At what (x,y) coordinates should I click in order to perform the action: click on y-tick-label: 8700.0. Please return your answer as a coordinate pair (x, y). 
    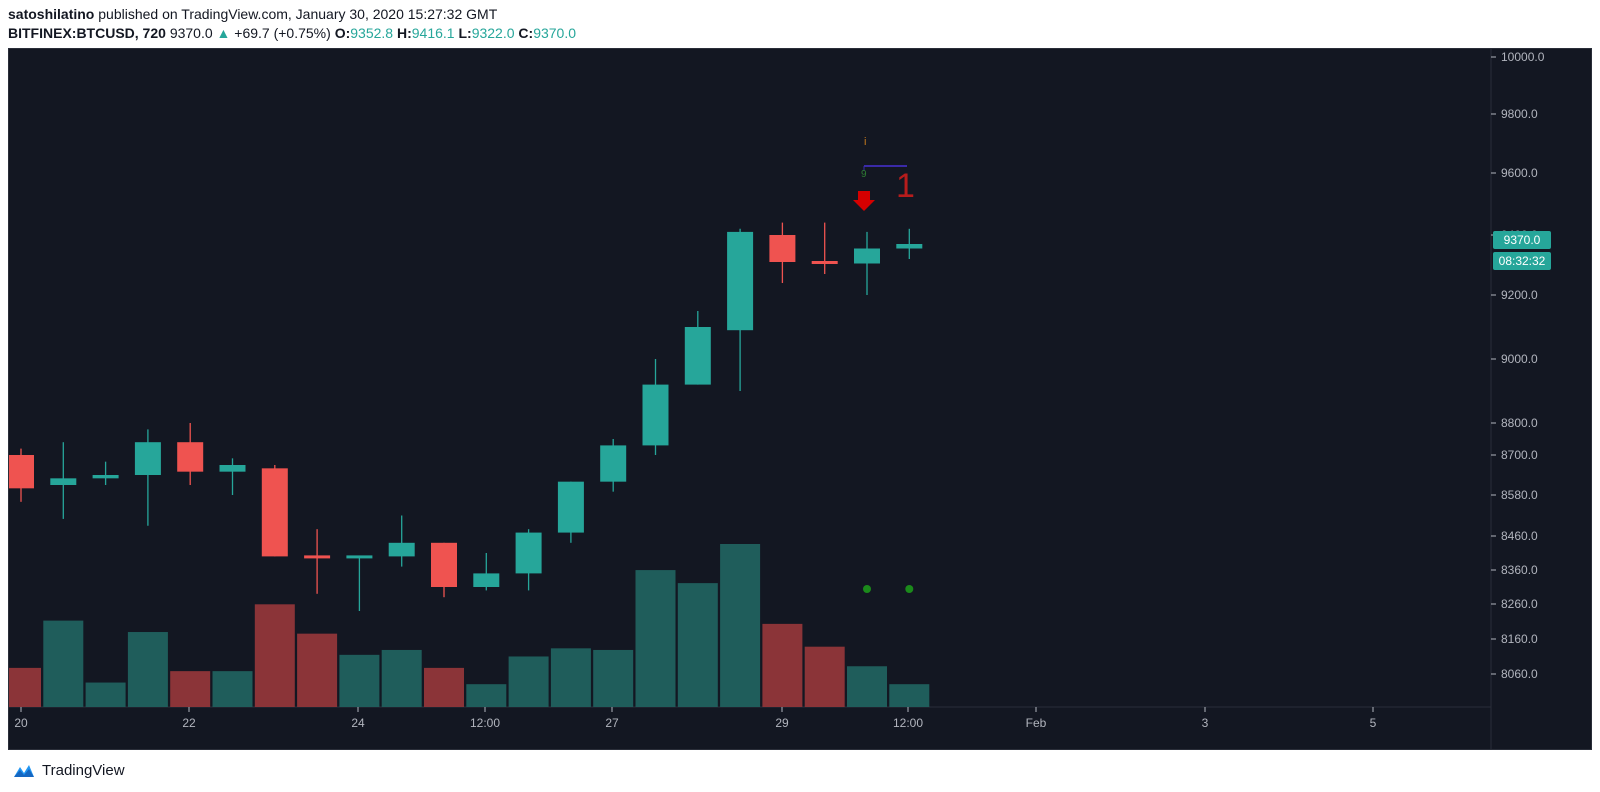
    Looking at the image, I should click on (1519, 455).